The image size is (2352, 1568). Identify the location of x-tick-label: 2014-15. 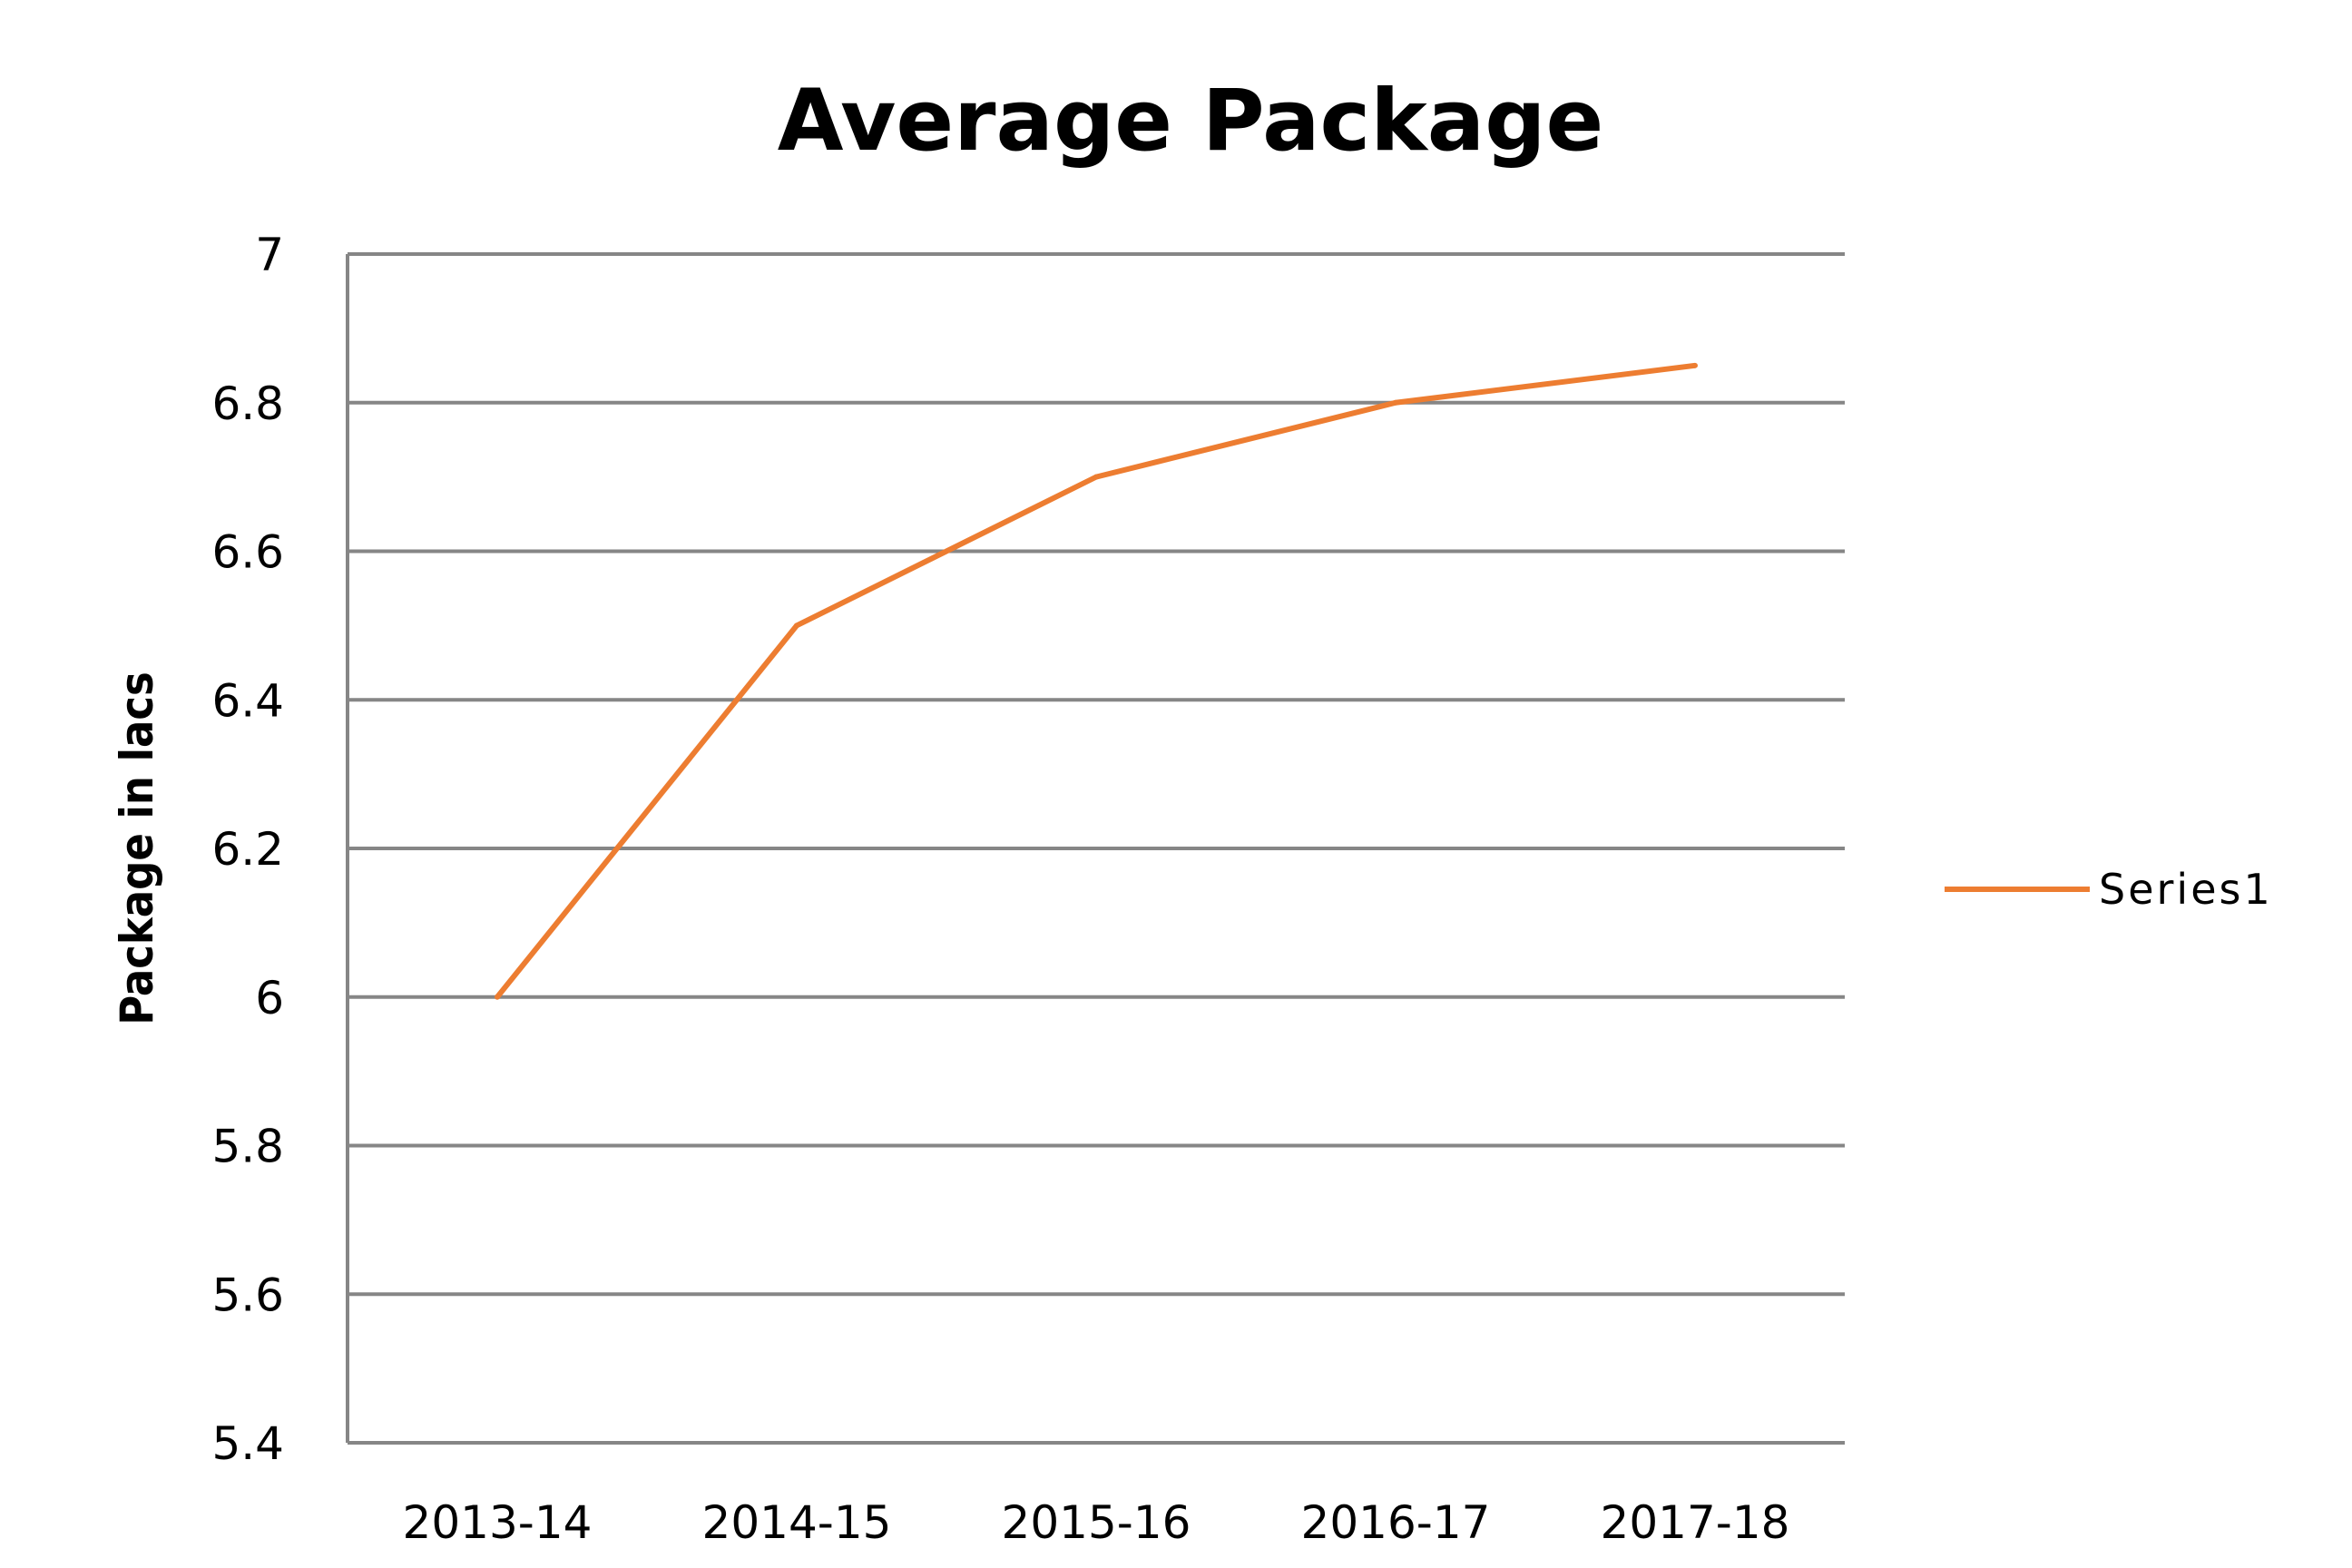
(797, 1522).